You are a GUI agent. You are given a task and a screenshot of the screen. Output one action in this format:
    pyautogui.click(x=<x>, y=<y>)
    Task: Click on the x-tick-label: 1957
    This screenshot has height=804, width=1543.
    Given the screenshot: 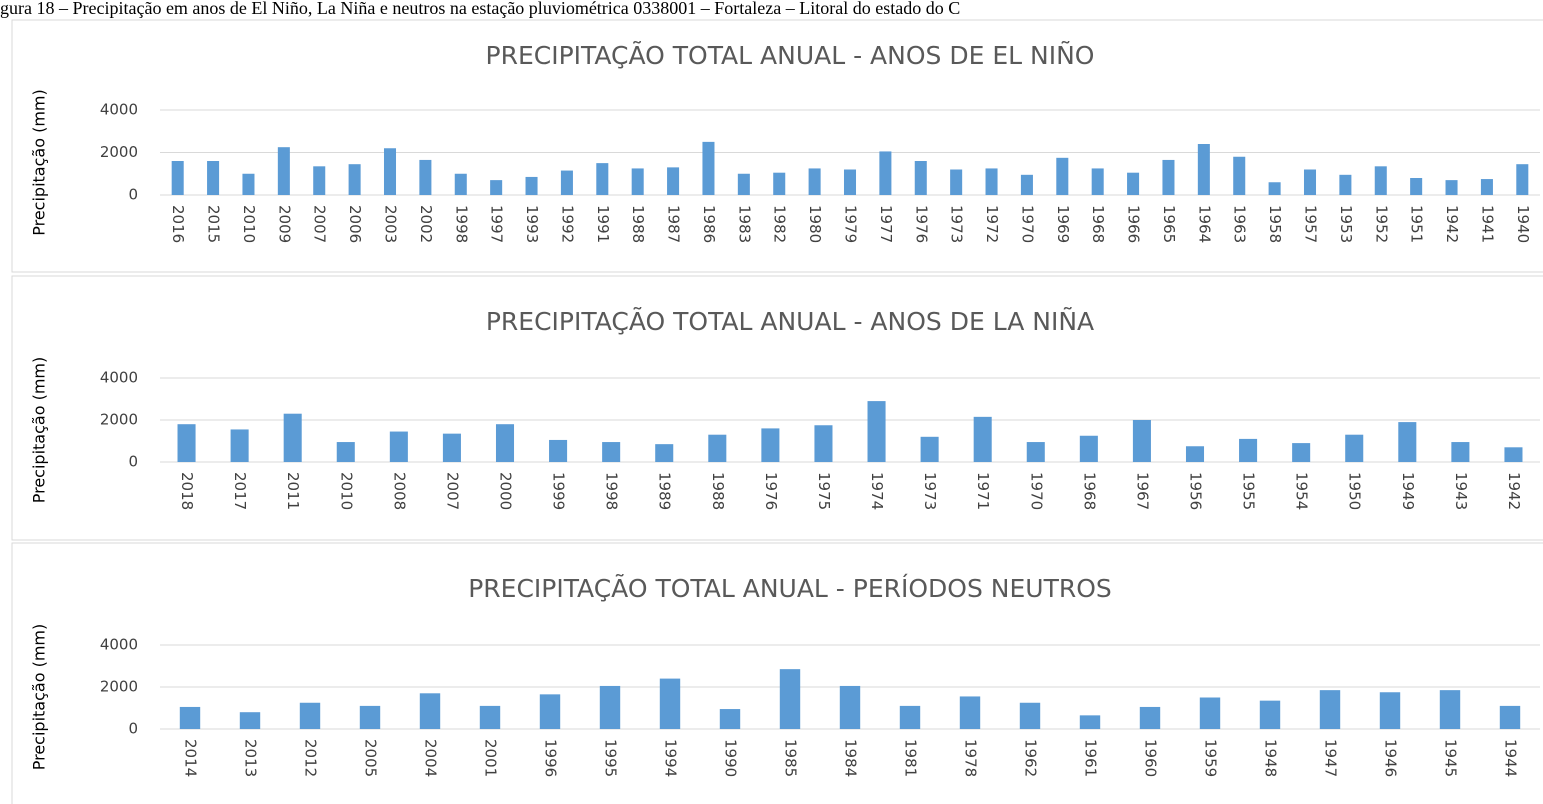 What is the action you would take?
    pyautogui.click(x=1311, y=224)
    